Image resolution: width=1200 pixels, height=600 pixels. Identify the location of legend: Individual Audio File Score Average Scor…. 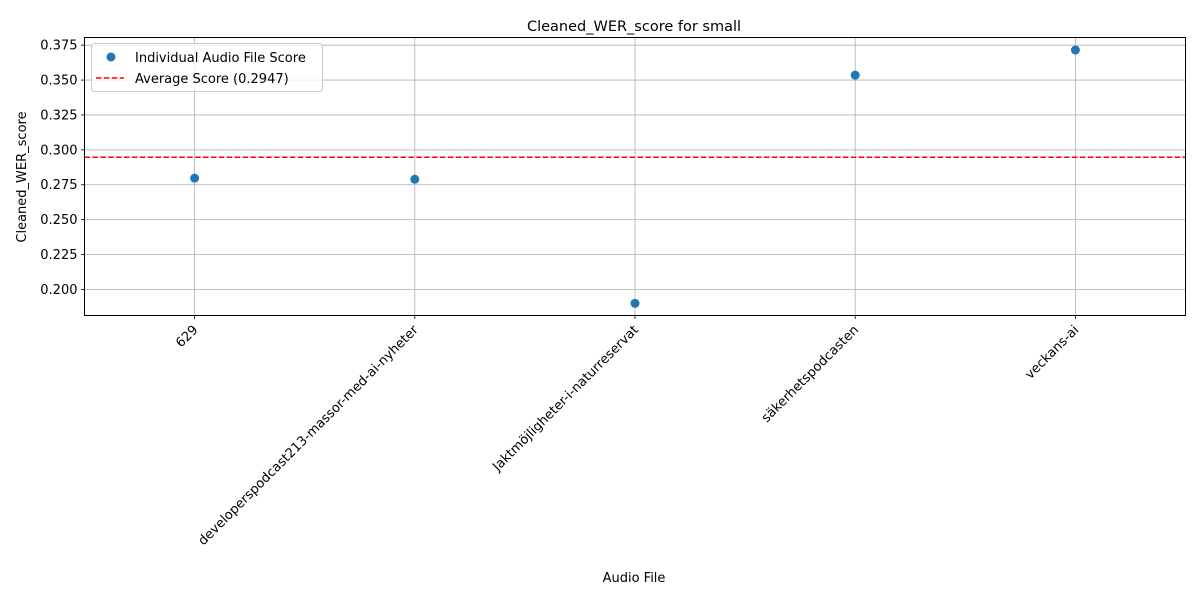
(207, 67).